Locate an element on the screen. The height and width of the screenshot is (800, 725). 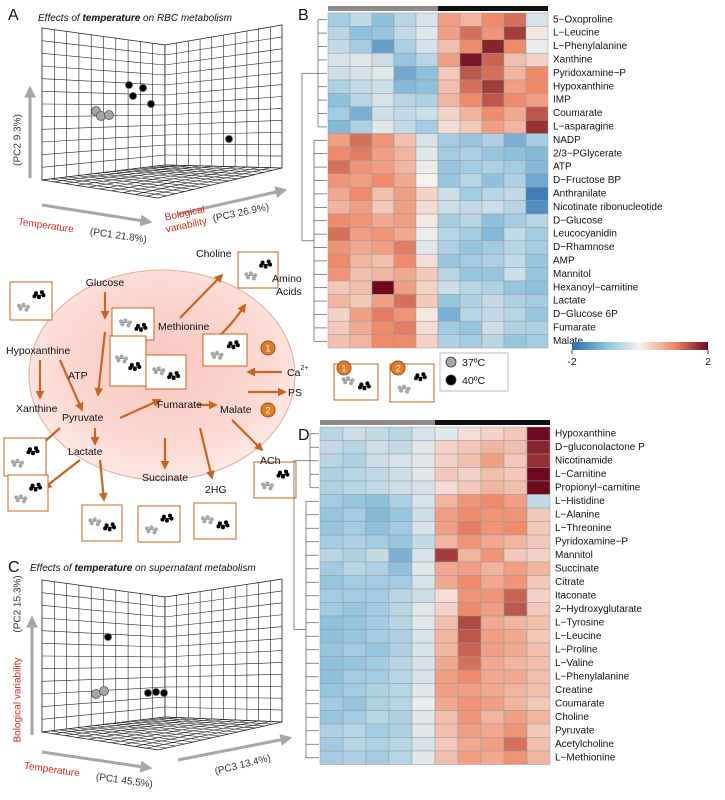
row-label: Nicotinate ribonucleotide is located at coordinates (608, 207).